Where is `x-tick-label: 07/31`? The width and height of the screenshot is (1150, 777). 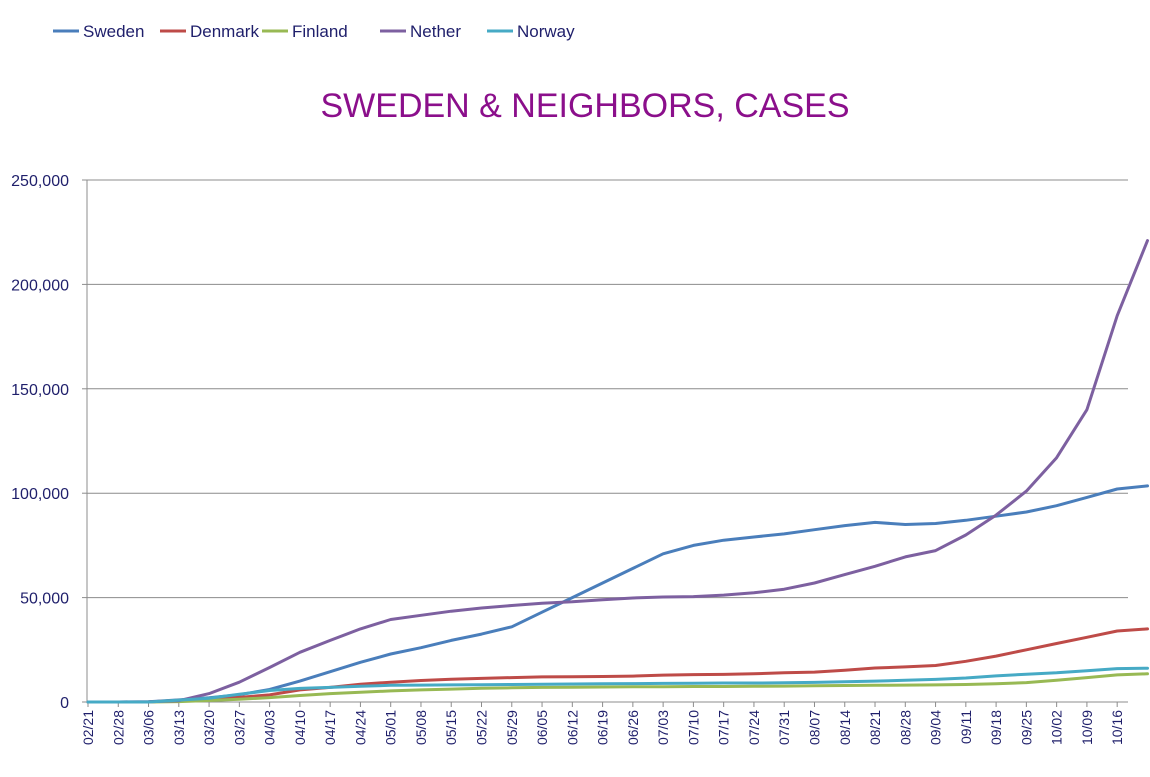 x-tick-label: 07/31 is located at coordinates (784, 727).